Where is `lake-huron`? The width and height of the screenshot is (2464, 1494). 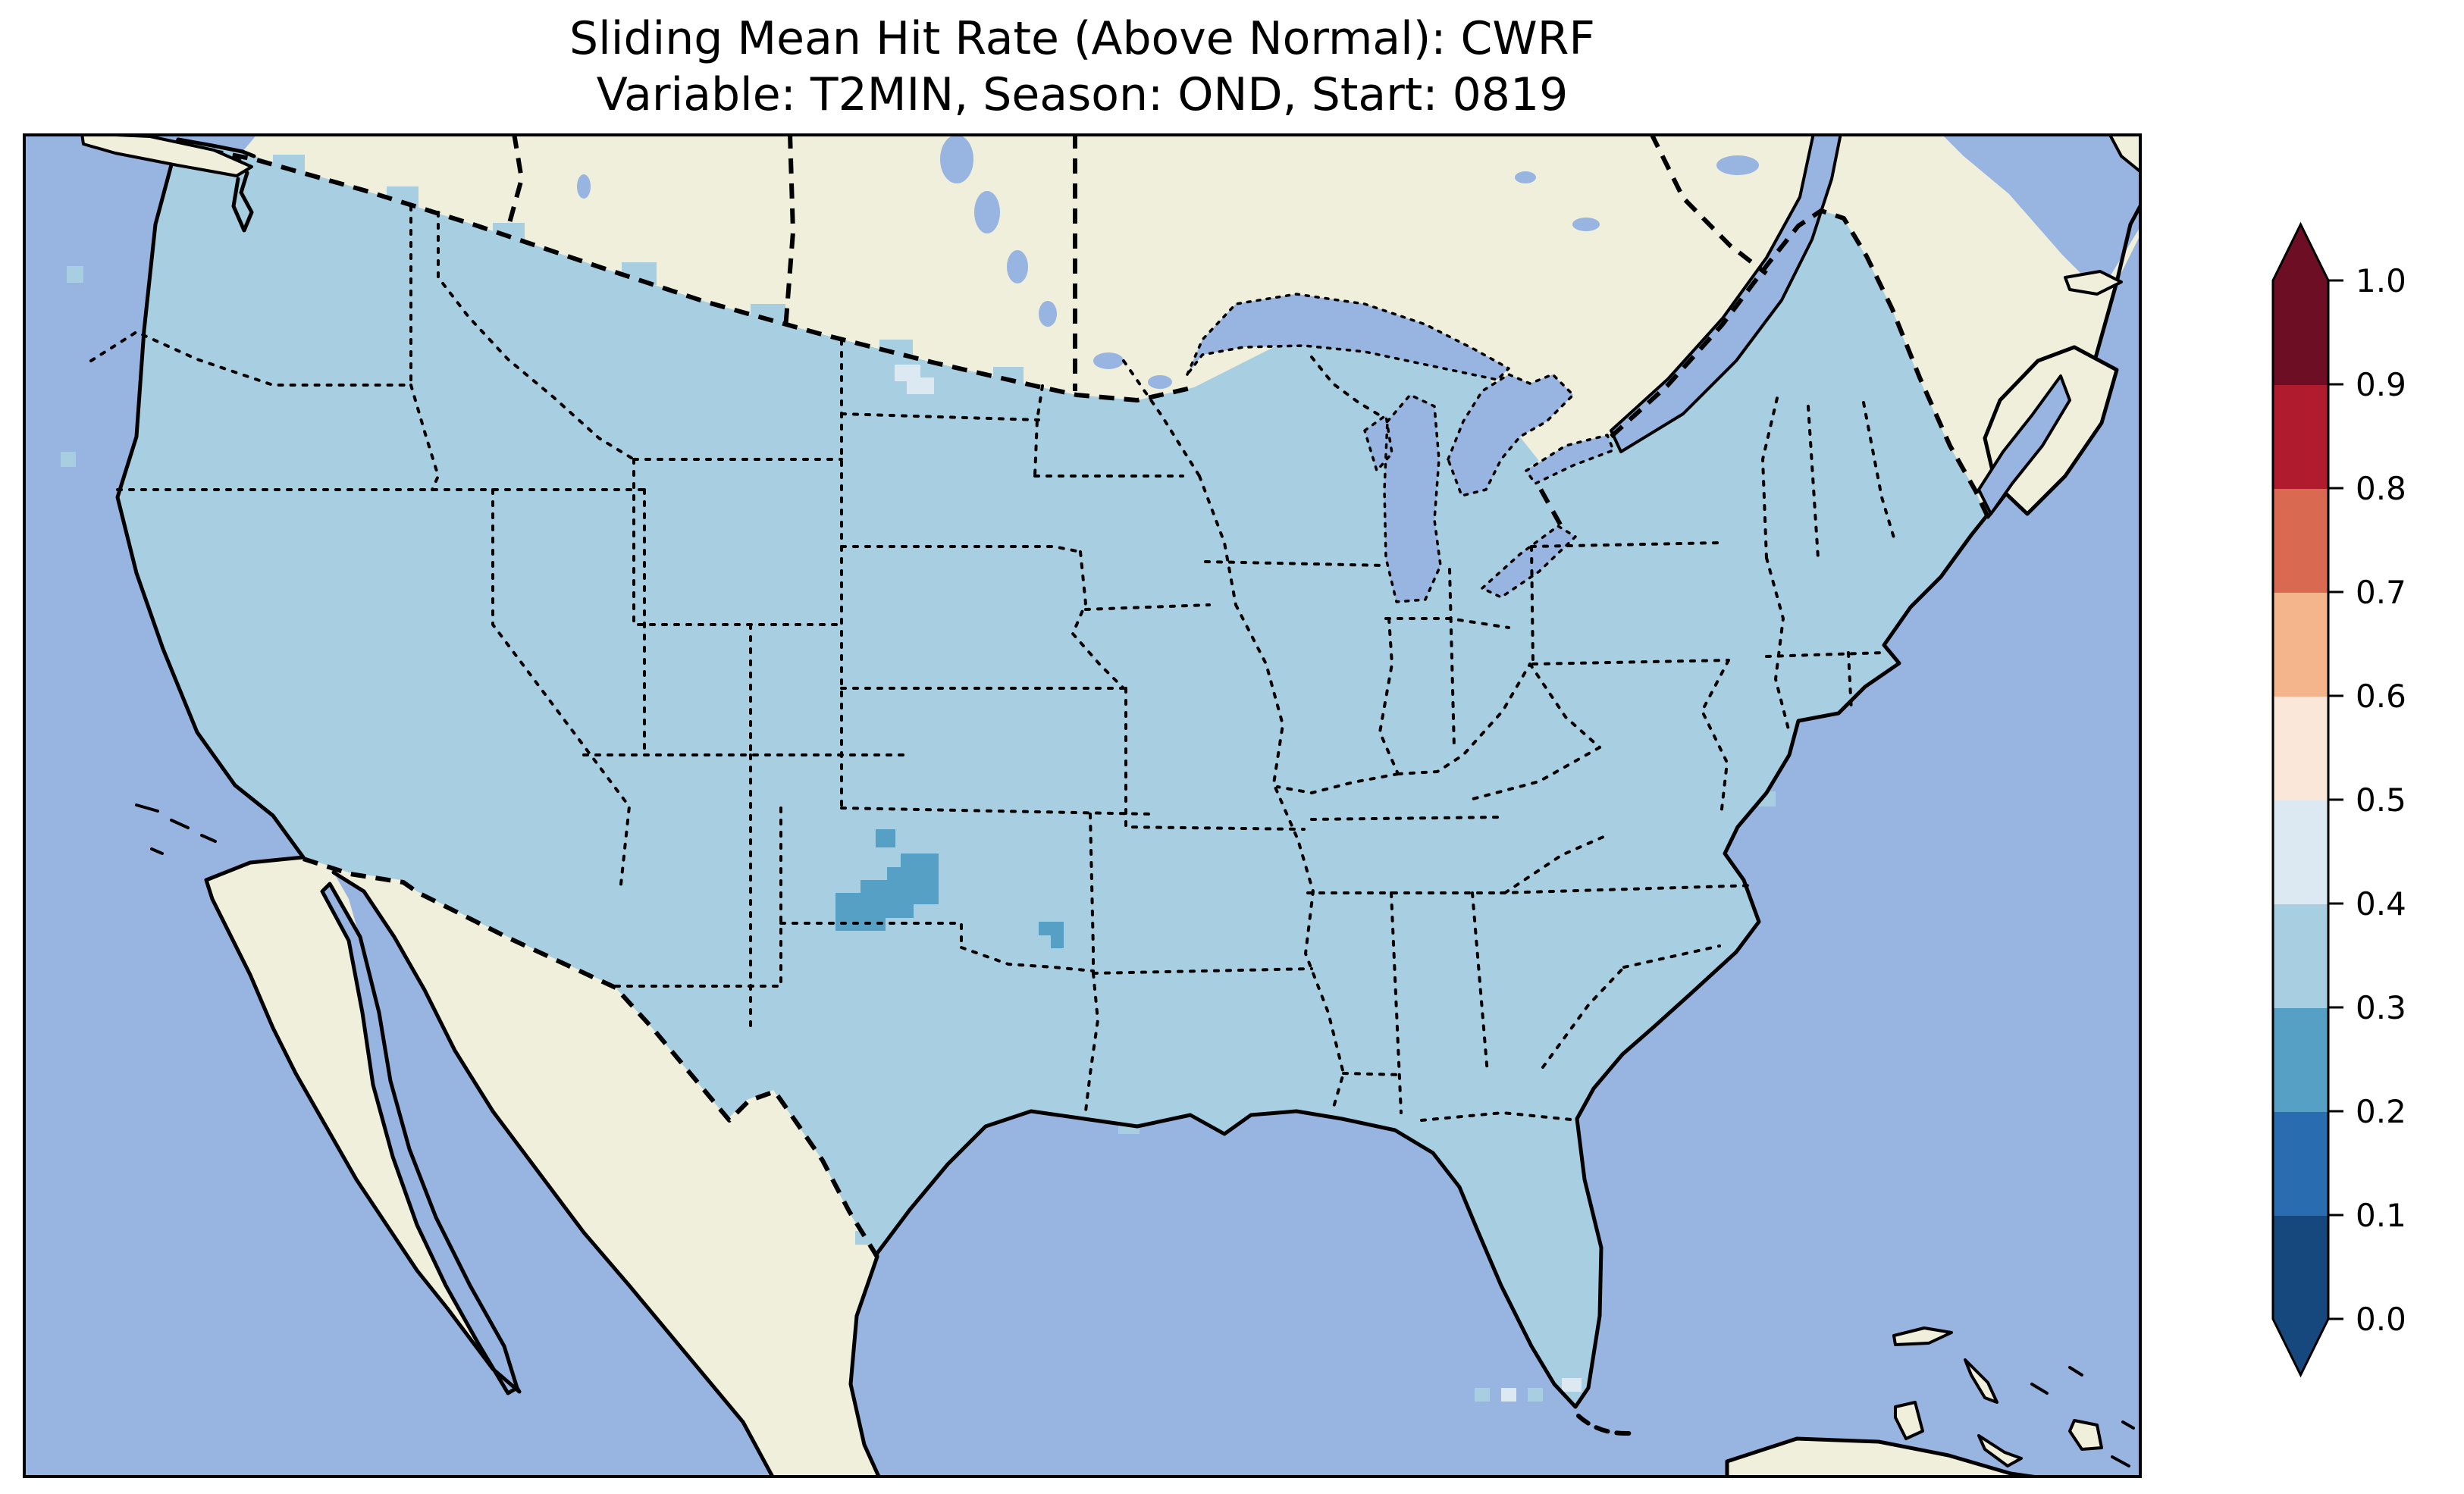
lake-huron is located at coordinates (1511, 435).